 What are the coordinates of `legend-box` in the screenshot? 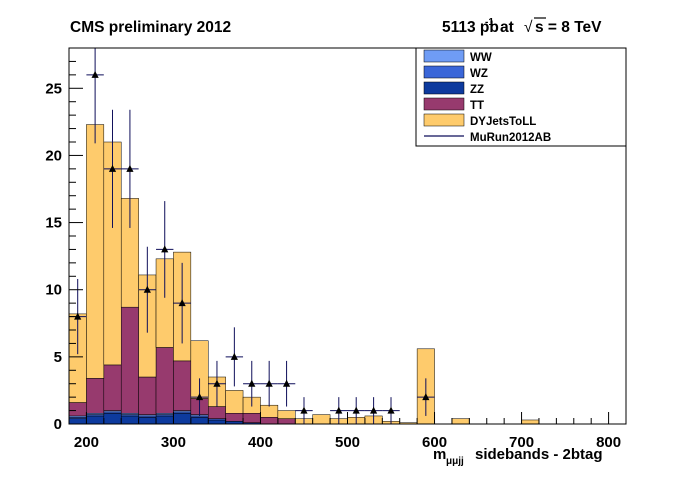 It's located at (521, 97).